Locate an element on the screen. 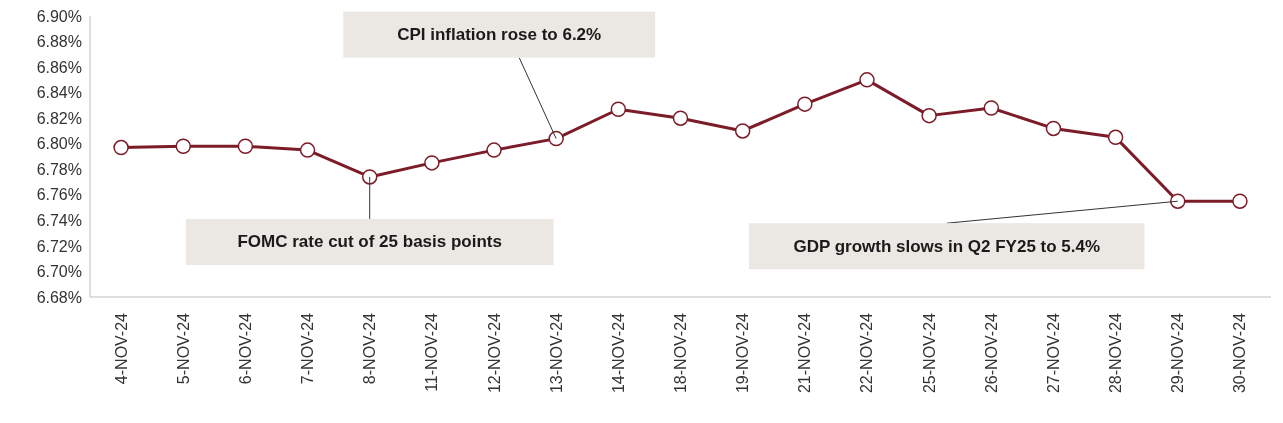 The height and width of the screenshot is (423, 1283). x-tick-label: 13-NOV-24 is located at coordinates (556, 353).